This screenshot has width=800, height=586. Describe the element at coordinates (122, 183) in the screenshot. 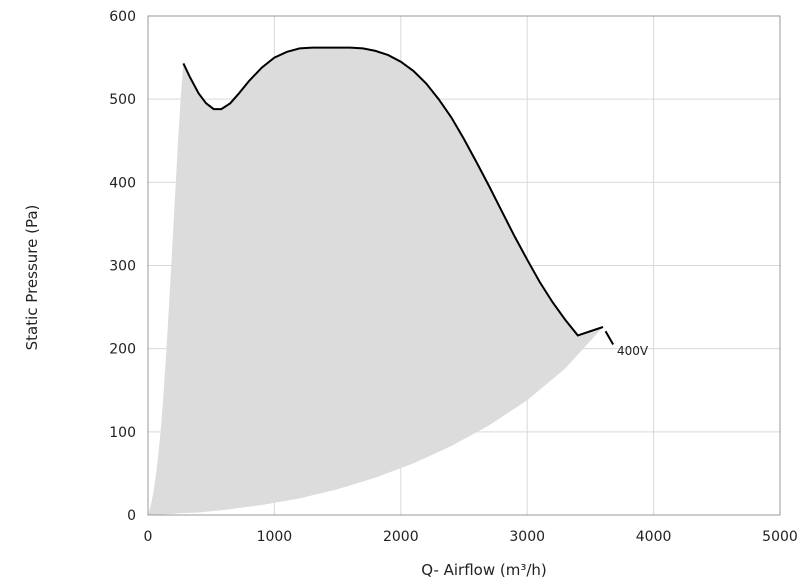

I see `y-tick-label: 400` at that location.